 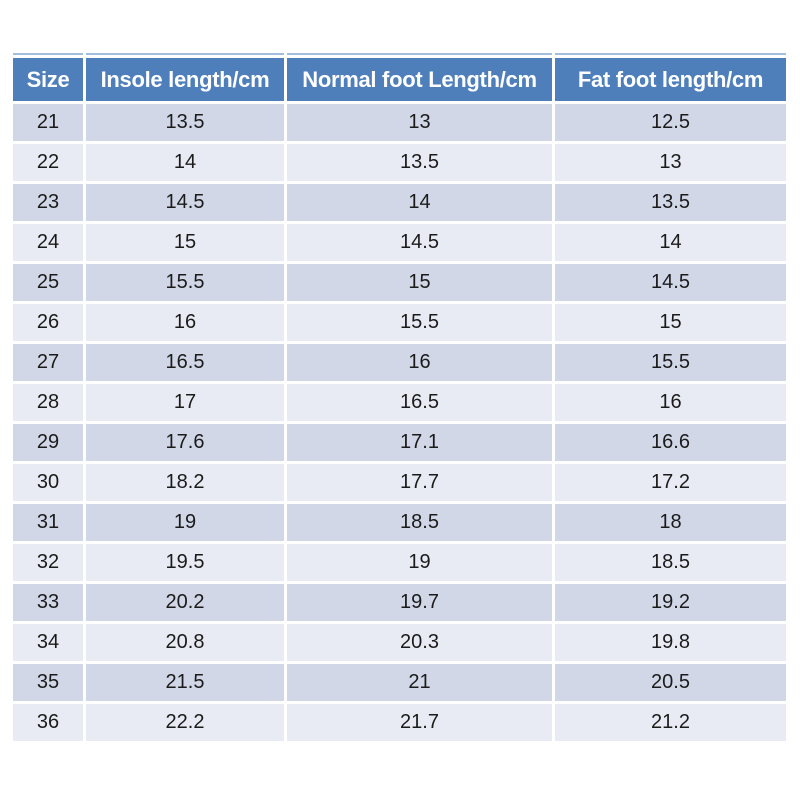 I want to click on size-cell: 28, so click(x=48, y=402).